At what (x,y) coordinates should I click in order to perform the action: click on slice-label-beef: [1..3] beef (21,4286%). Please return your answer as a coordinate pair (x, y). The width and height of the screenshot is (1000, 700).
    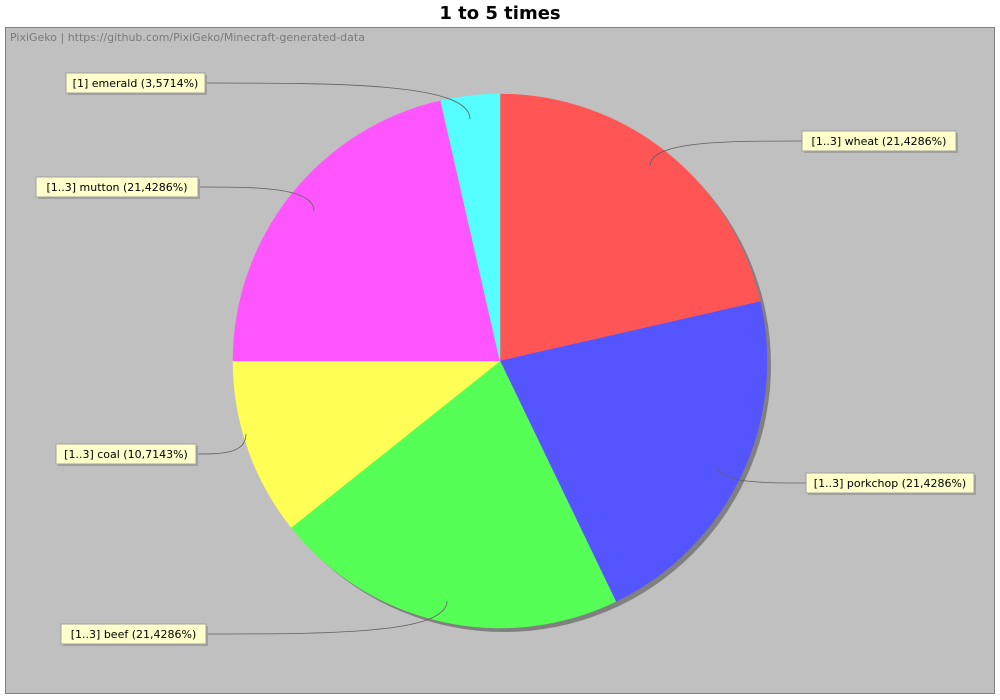
    Looking at the image, I should click on (134, 634).